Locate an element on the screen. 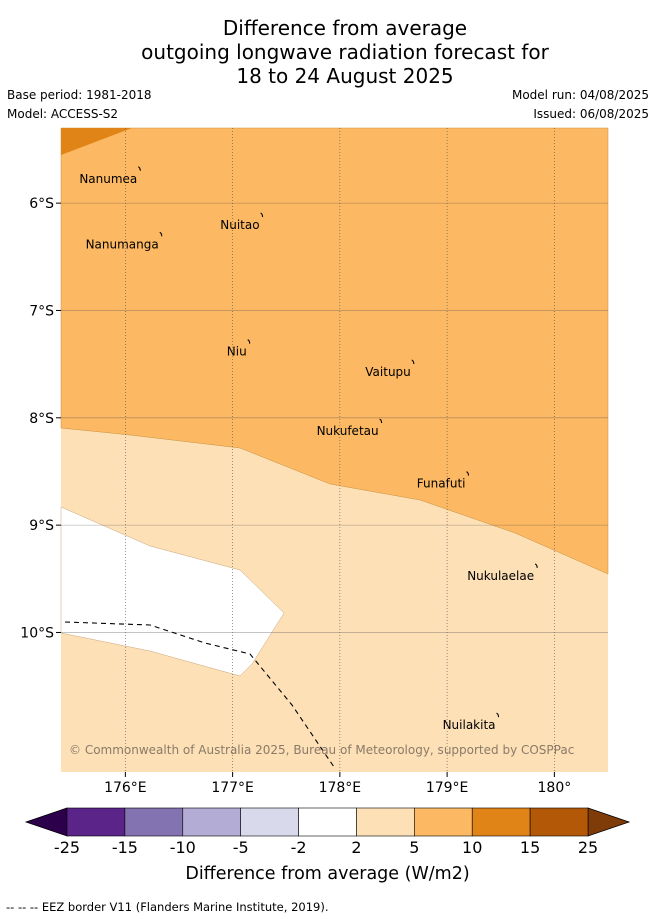 Image resolution: width=655 pixels, height=919 pixels. colorbar-label: Difference from average (W/m2) is located at coordinates (327, 874).